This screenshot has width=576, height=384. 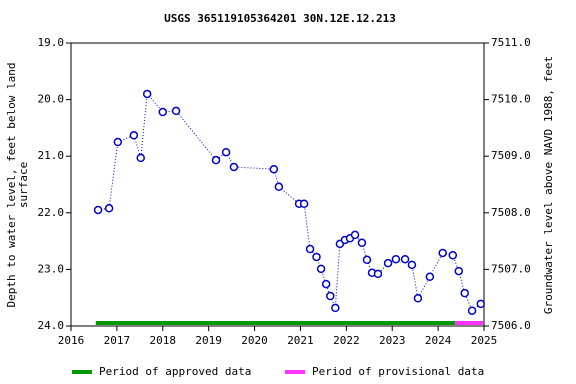 What do you see at coordinates (511, 325) in the screenshot?
I see `y2-tick-label: 7506.0` at bounding box center [511, 325].